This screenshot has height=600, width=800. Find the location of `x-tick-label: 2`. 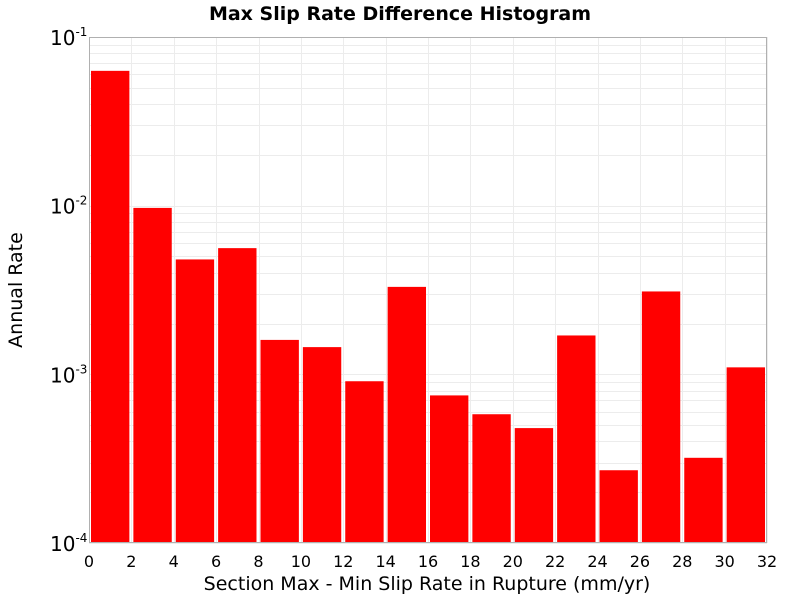

x-tick-label: 2 is located at coordinates (131, 561).